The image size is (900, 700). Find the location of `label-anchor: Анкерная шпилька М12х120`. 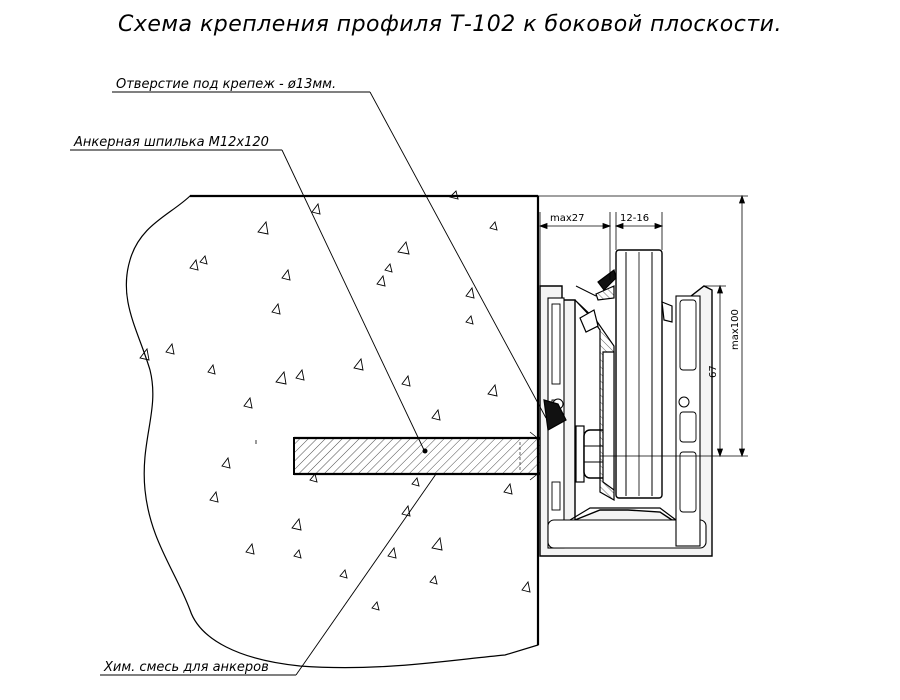

label-anchor: Анкерная шпилька М12х120 is located at coordinates (171, 142).